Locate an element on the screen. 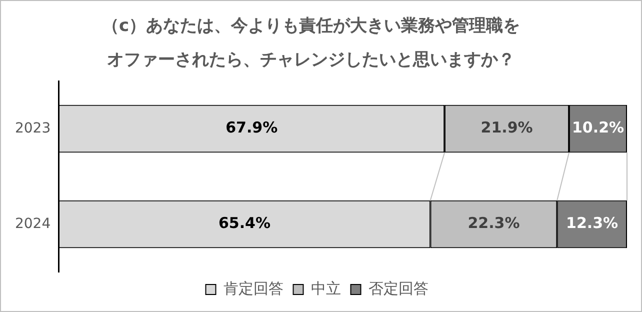 The height and width of the screenshot is (312, 642). y-tick-label: 2024 is located at coordinates (32, 224).